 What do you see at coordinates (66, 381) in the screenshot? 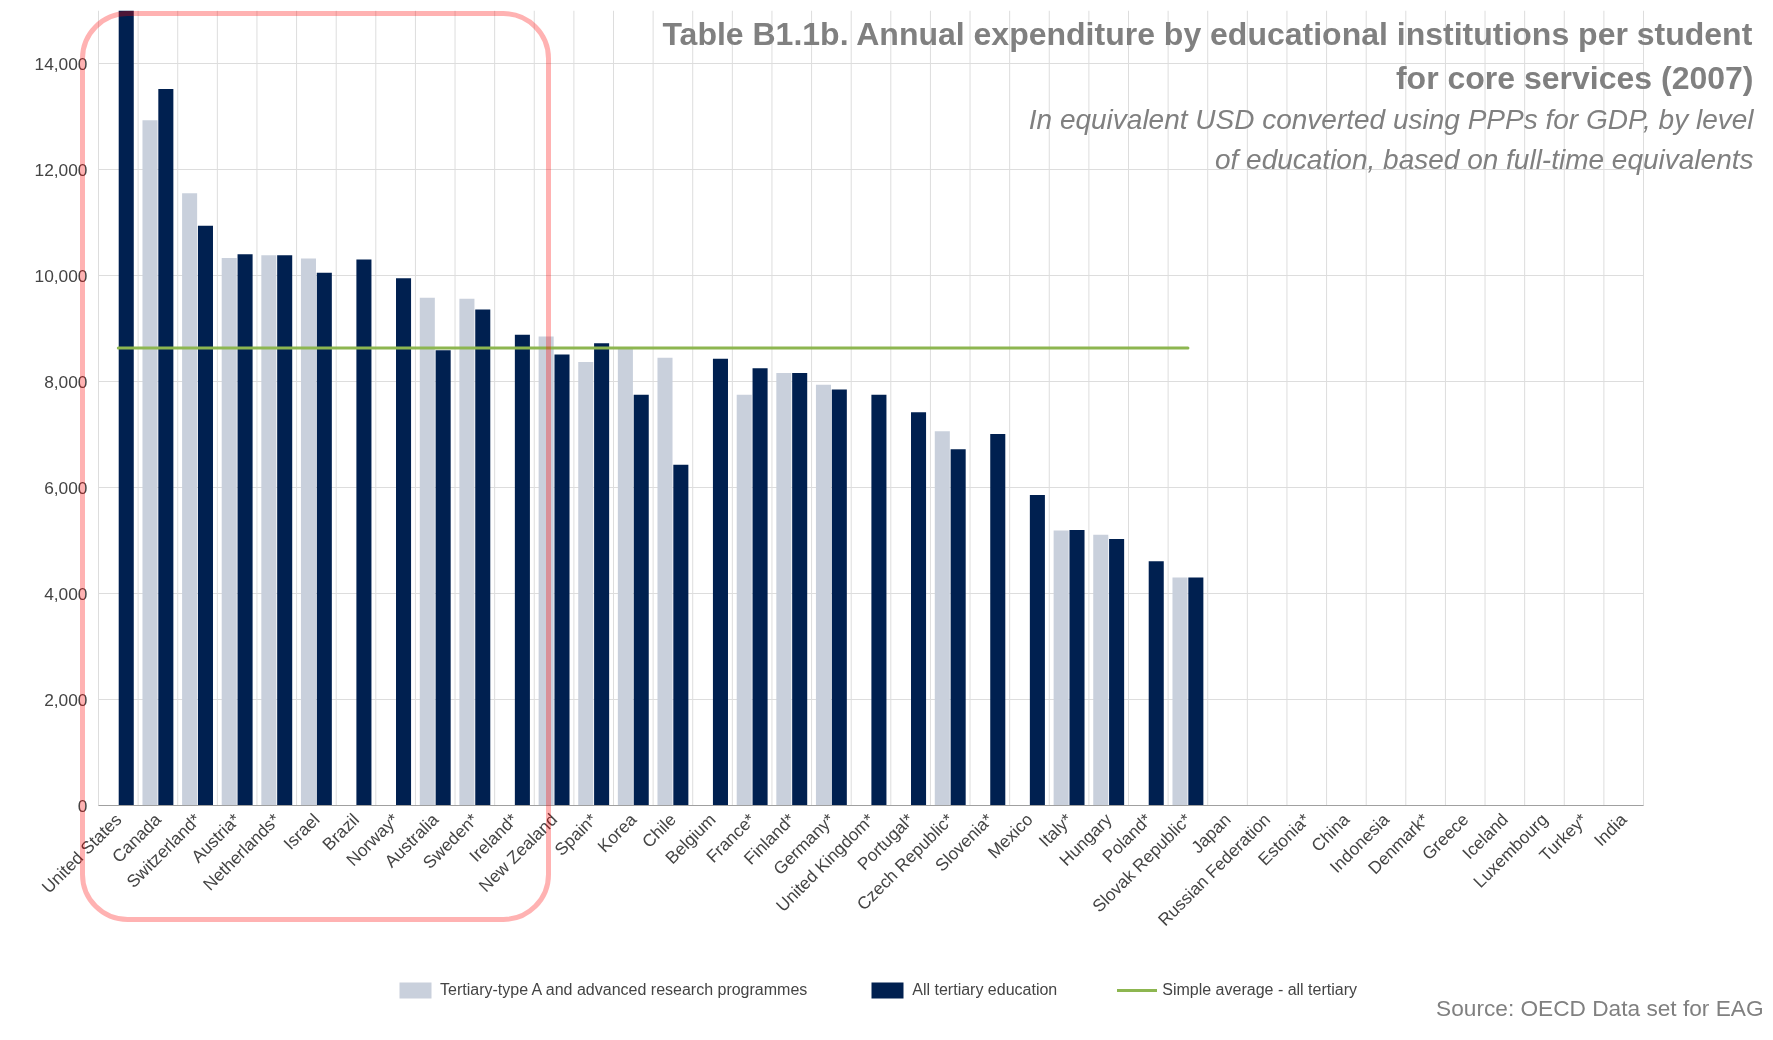
I see `y-tick-label: 8,000` at bounding box center [66, 381].